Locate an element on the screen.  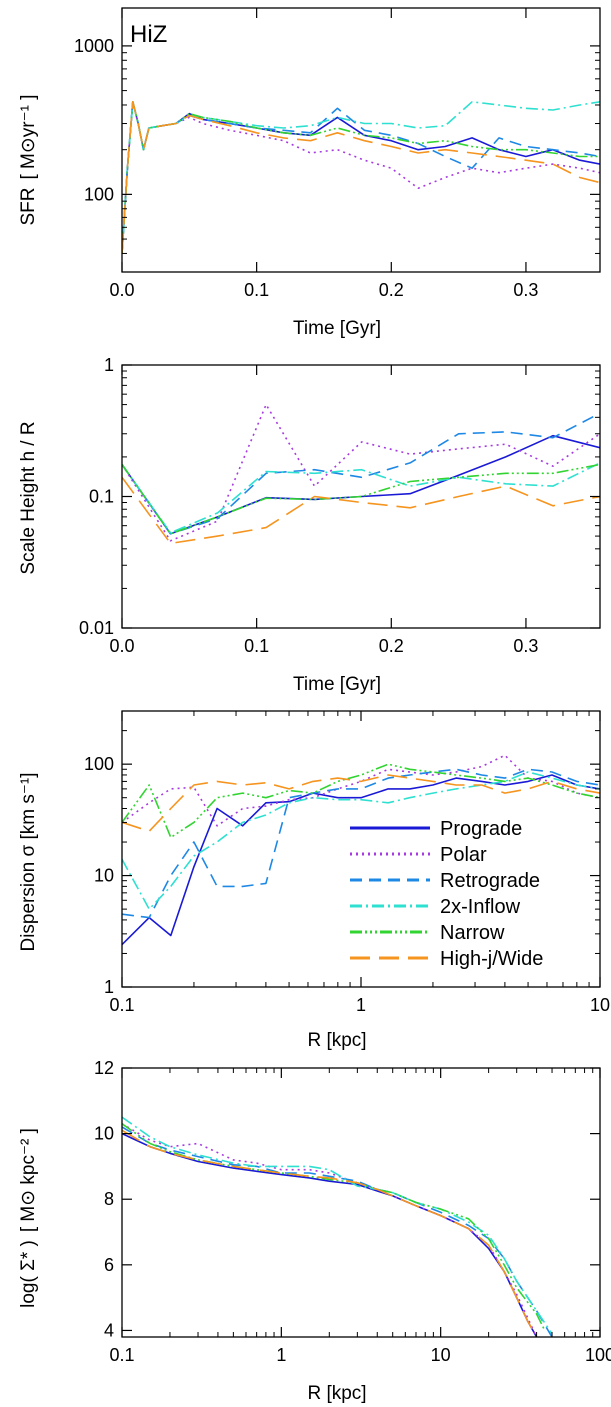
surface-density-ylabel: log( Σ* ) [ M⊙ kpc⁻² ] is located at coordinates (28, 1218).